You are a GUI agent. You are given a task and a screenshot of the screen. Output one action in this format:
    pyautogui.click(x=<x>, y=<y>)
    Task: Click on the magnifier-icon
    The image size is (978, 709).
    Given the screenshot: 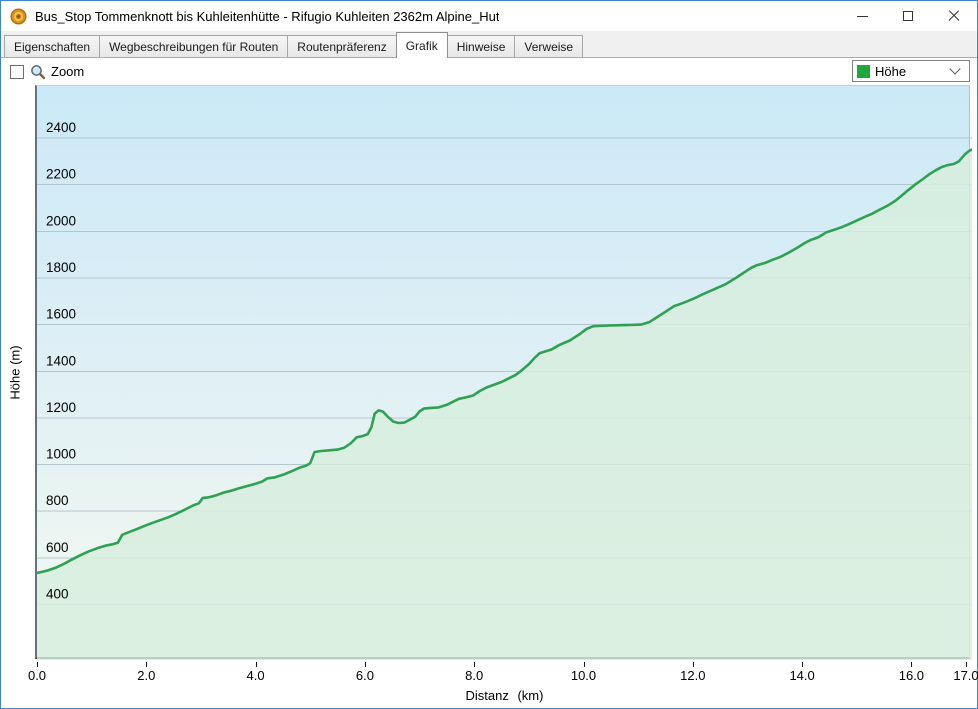 What is the action you would take?
    pyautogui.click(x=38, y=71)
    